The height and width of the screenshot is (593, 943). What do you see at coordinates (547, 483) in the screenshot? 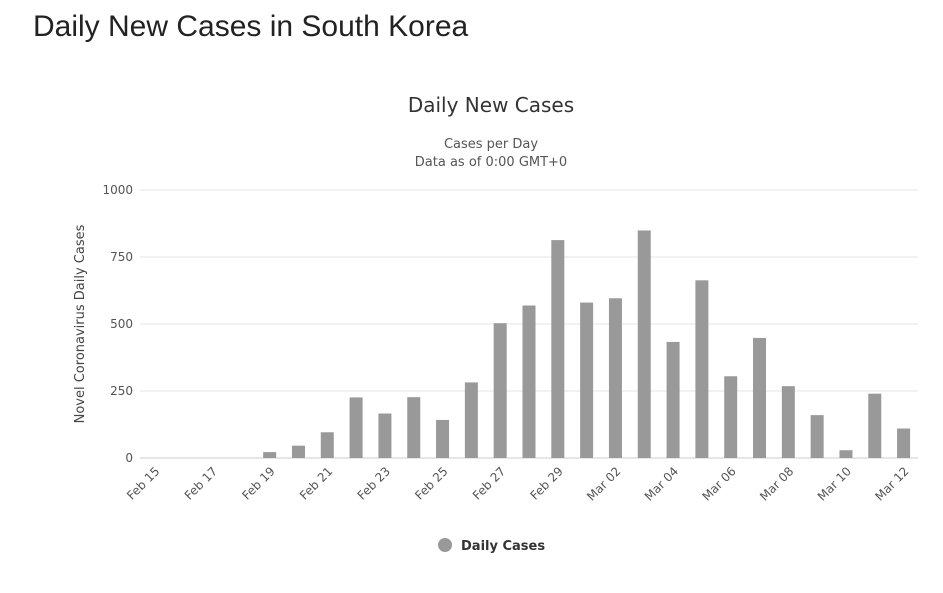
I see `x-tick-label: Feb 29` at bounding box center [547, 483].